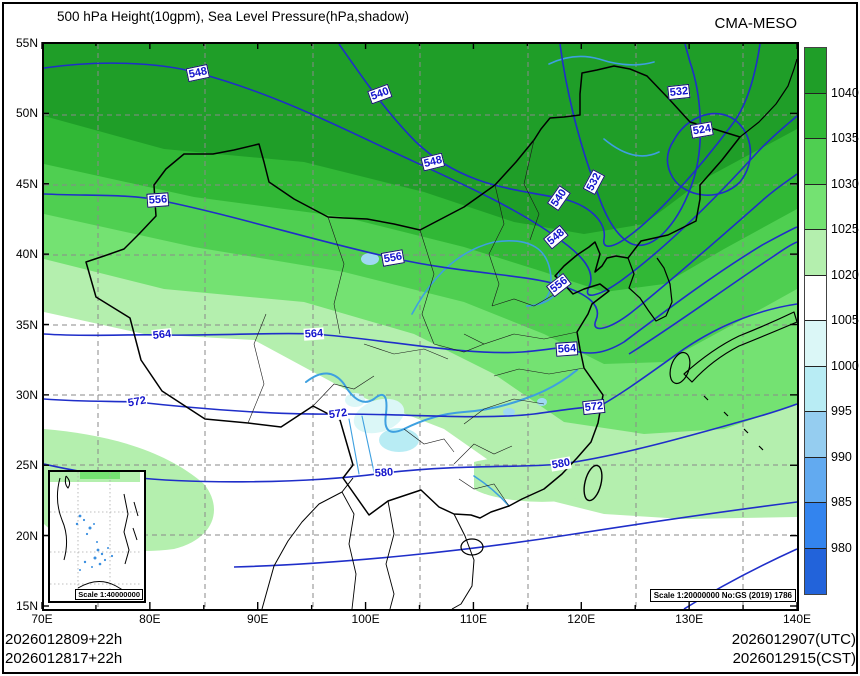  I want to click on lat-axis-label: 45N, so click(26, 183).